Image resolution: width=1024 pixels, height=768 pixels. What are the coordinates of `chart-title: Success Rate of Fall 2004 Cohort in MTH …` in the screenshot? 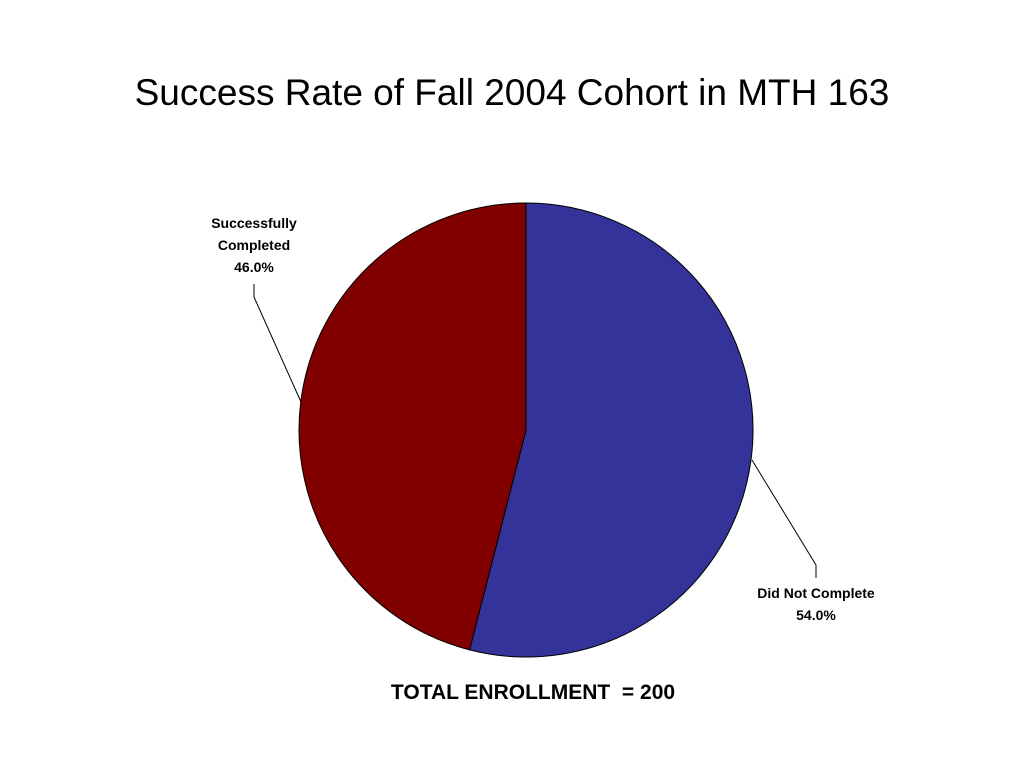 It's located at (512, 92).